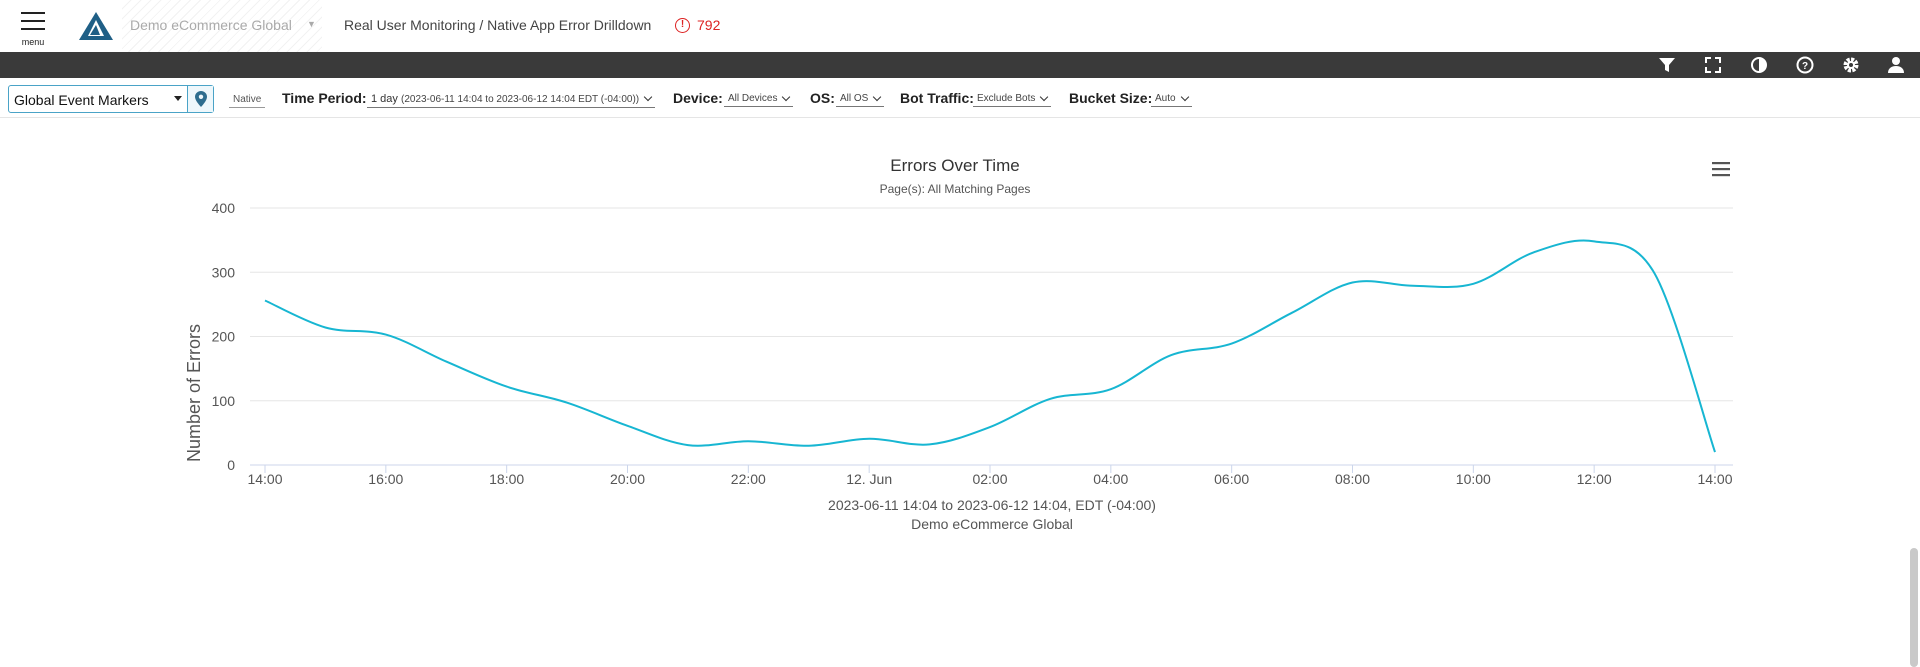 This screenshot has width=1920, height=667. What do you see at coordinates (1713, 65) in the screenshot?
I see `fullscreen-icon` at bounding box center [1713, 65].